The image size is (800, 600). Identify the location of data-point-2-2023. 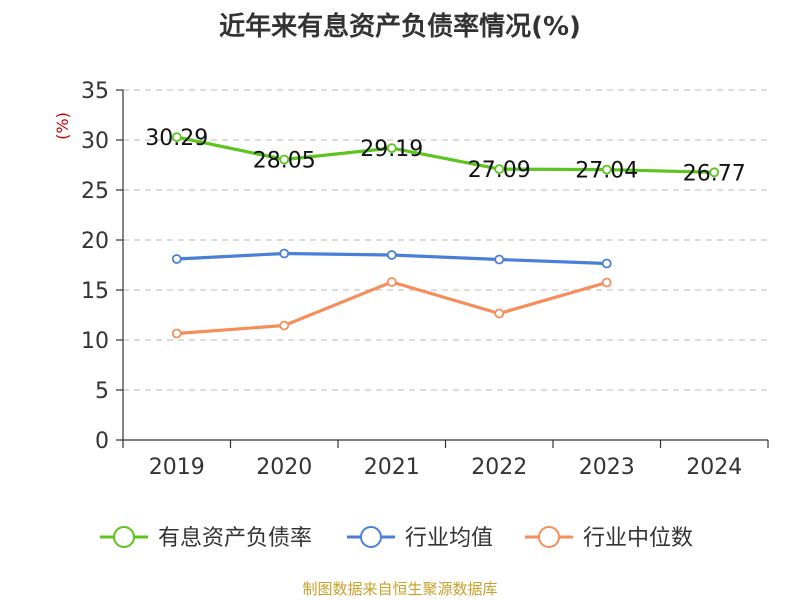
(606, 282).